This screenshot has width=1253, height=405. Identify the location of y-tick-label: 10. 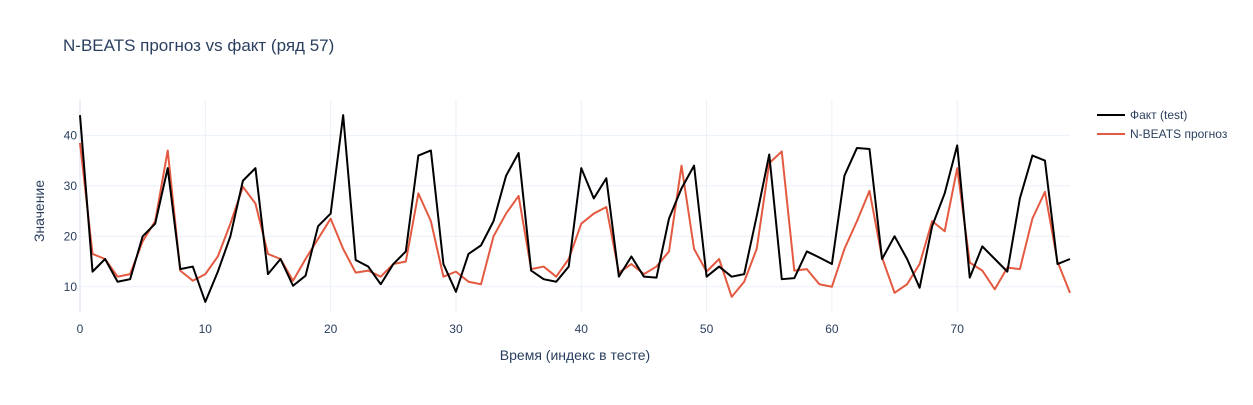
(71, 287).